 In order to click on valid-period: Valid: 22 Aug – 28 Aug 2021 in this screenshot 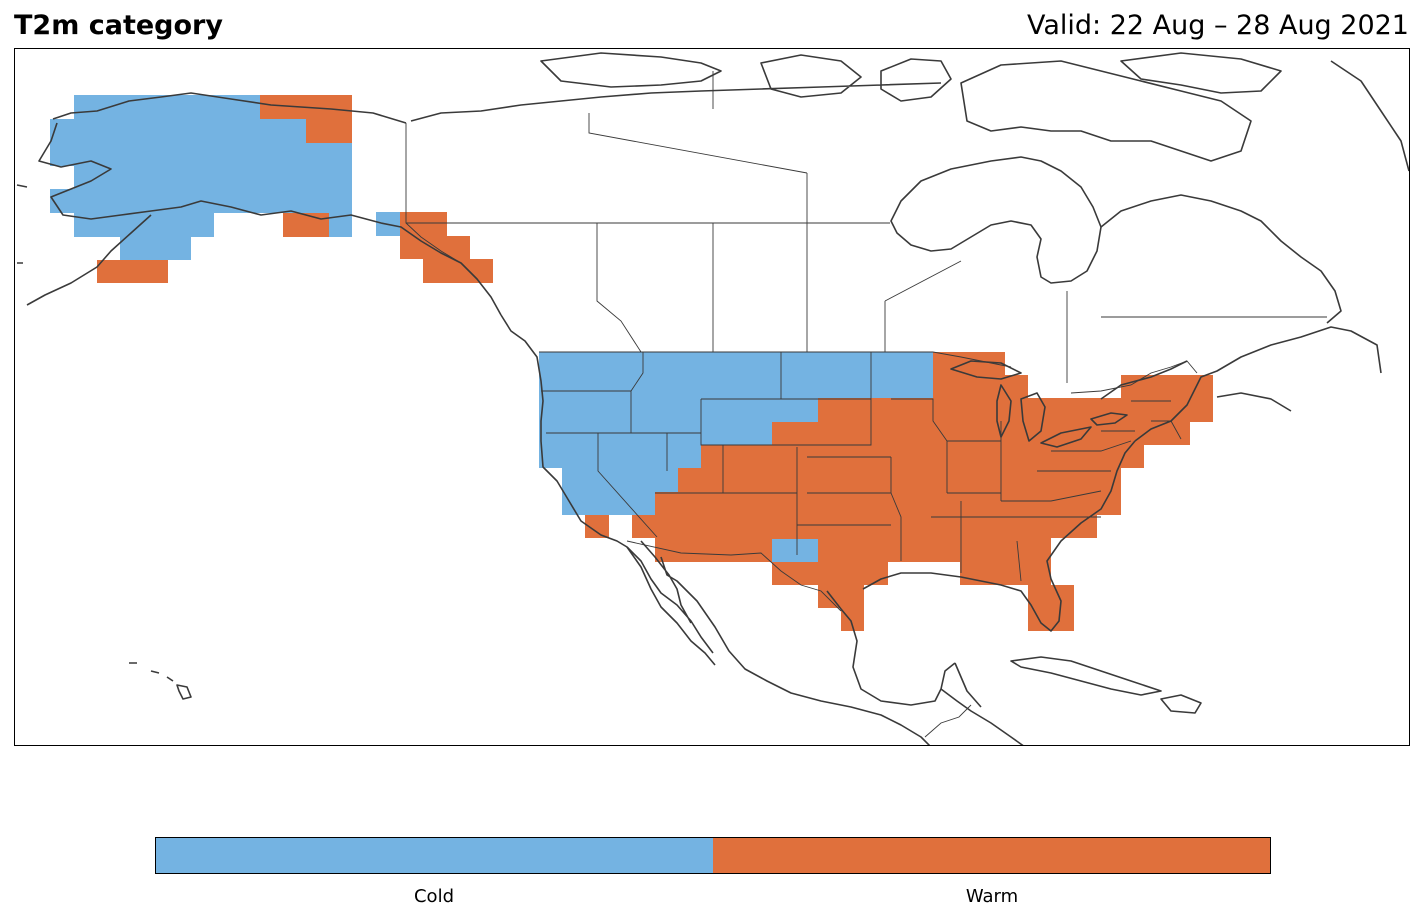, I will do `click(1217, 25)`.